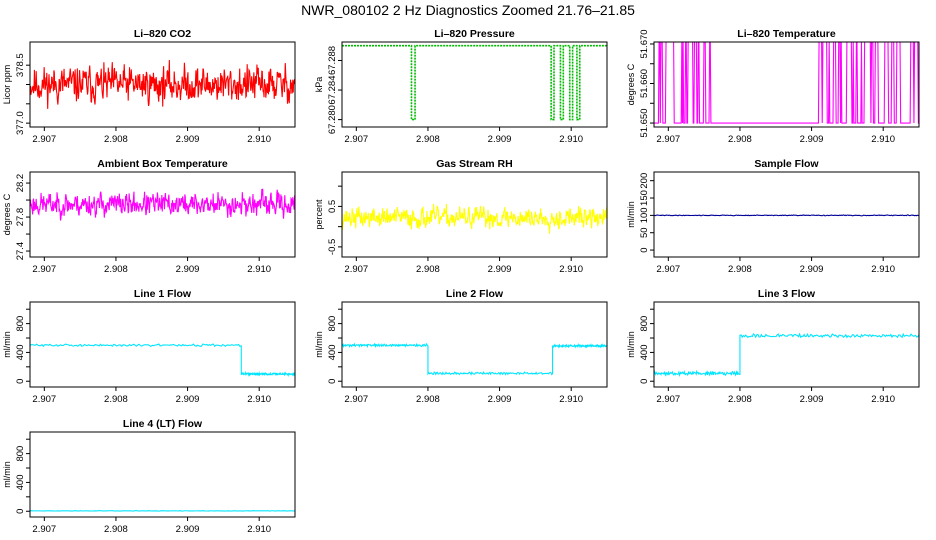  Describe the element at coordinates (20, 251) in the screenshot. I see `y-tick-label: 27.4` at that location.